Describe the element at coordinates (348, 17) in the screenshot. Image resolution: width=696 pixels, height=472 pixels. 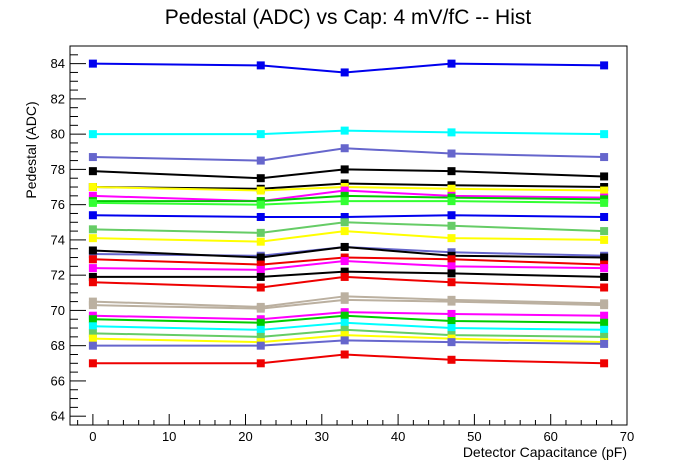
I see `chart-title: Pedestal (ADC) vs Cap: 4 mV/fC -- Hist` at that location.